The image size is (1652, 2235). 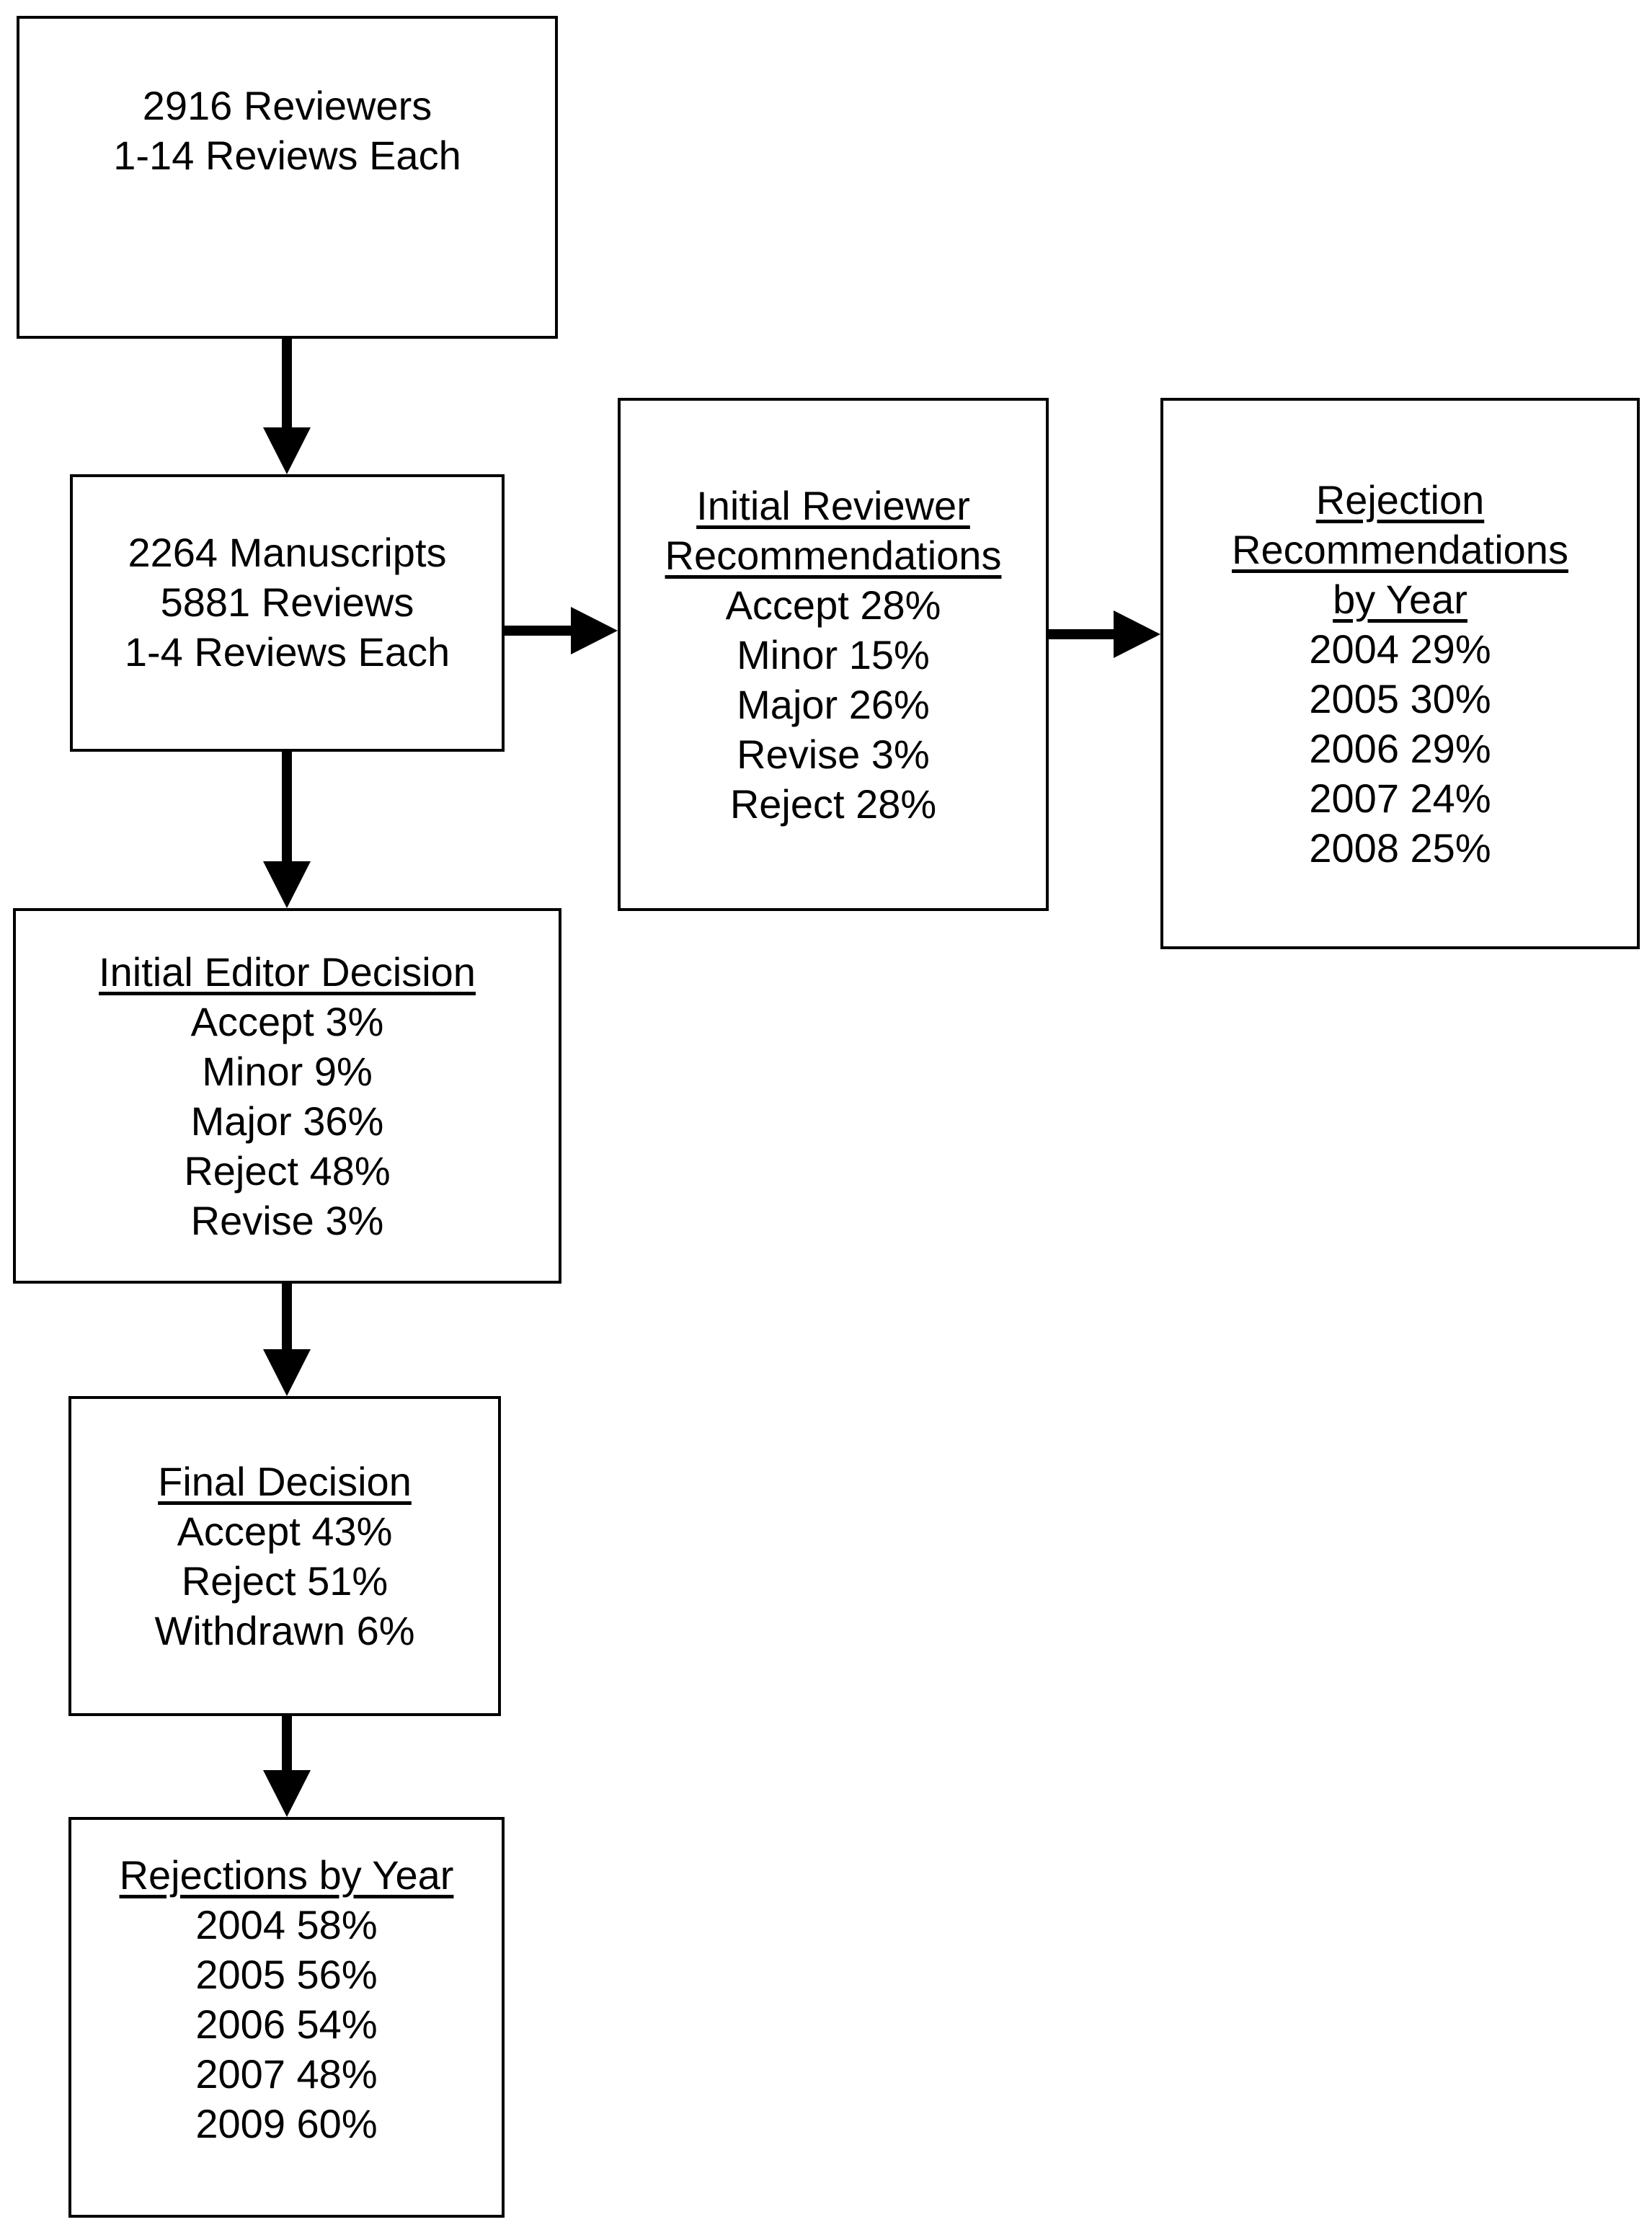 What do you see at coordinates (287, 1743) in the screenshot?
I see `arrow-final-decision-to-rejections-by-year-shaft` at bounding box center [287, 1743].